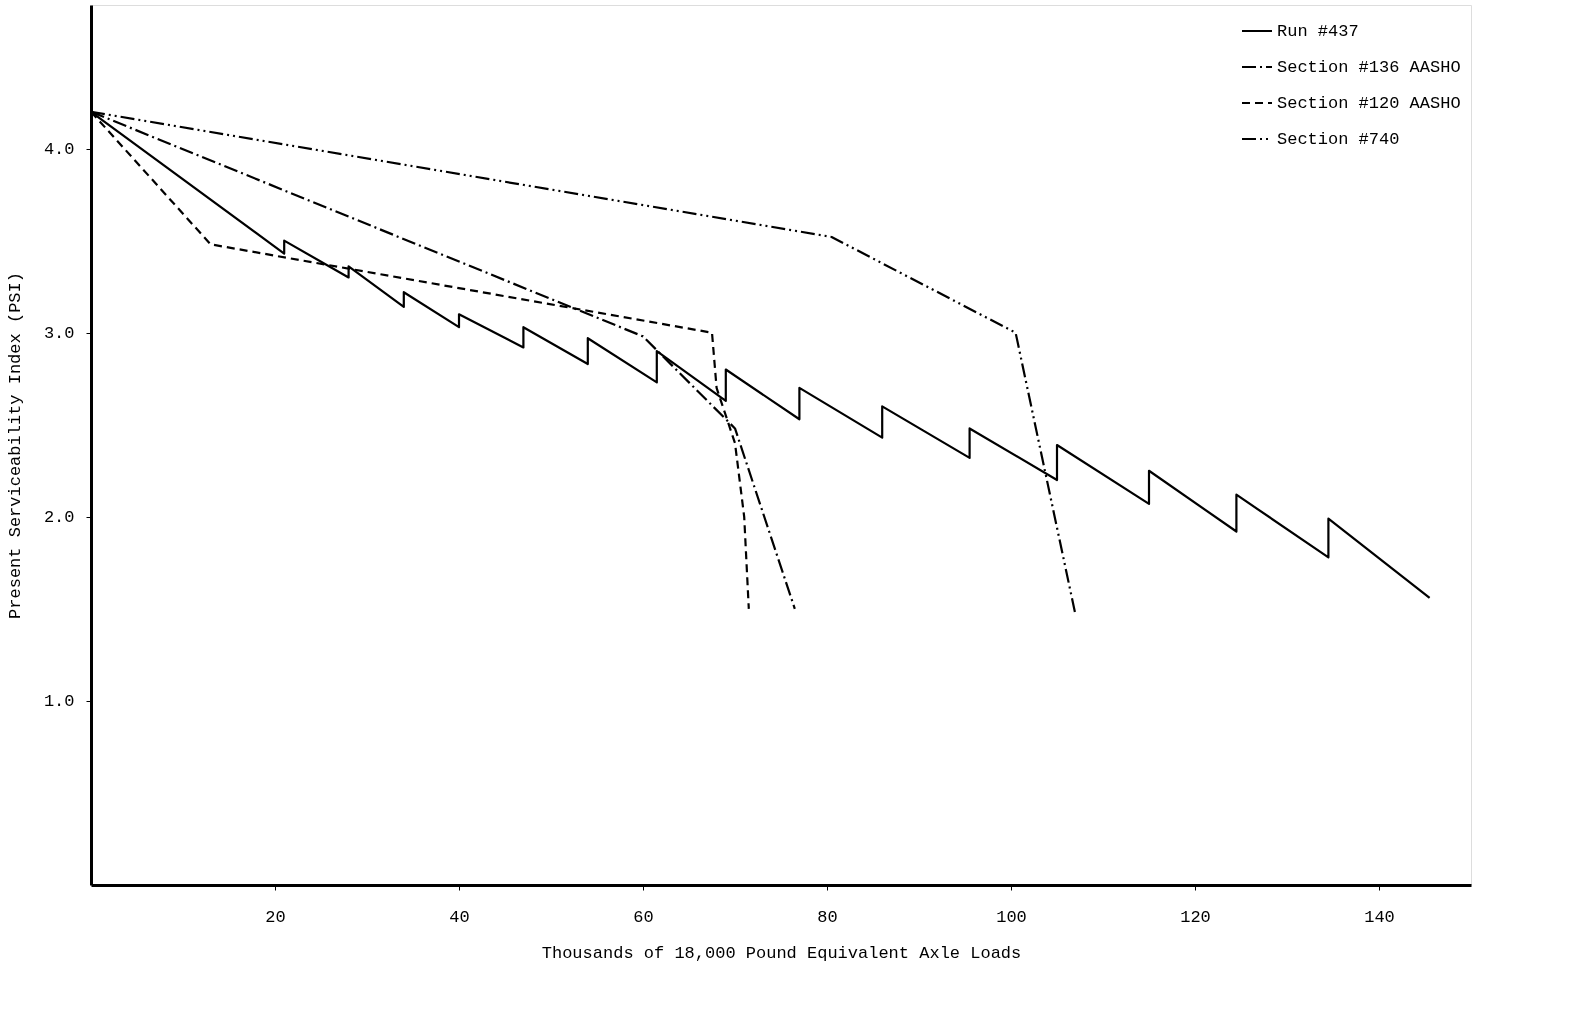 This screenshot has width=1570, height=1024. I want to click on x-tick-label: 40, so click(459, 917).